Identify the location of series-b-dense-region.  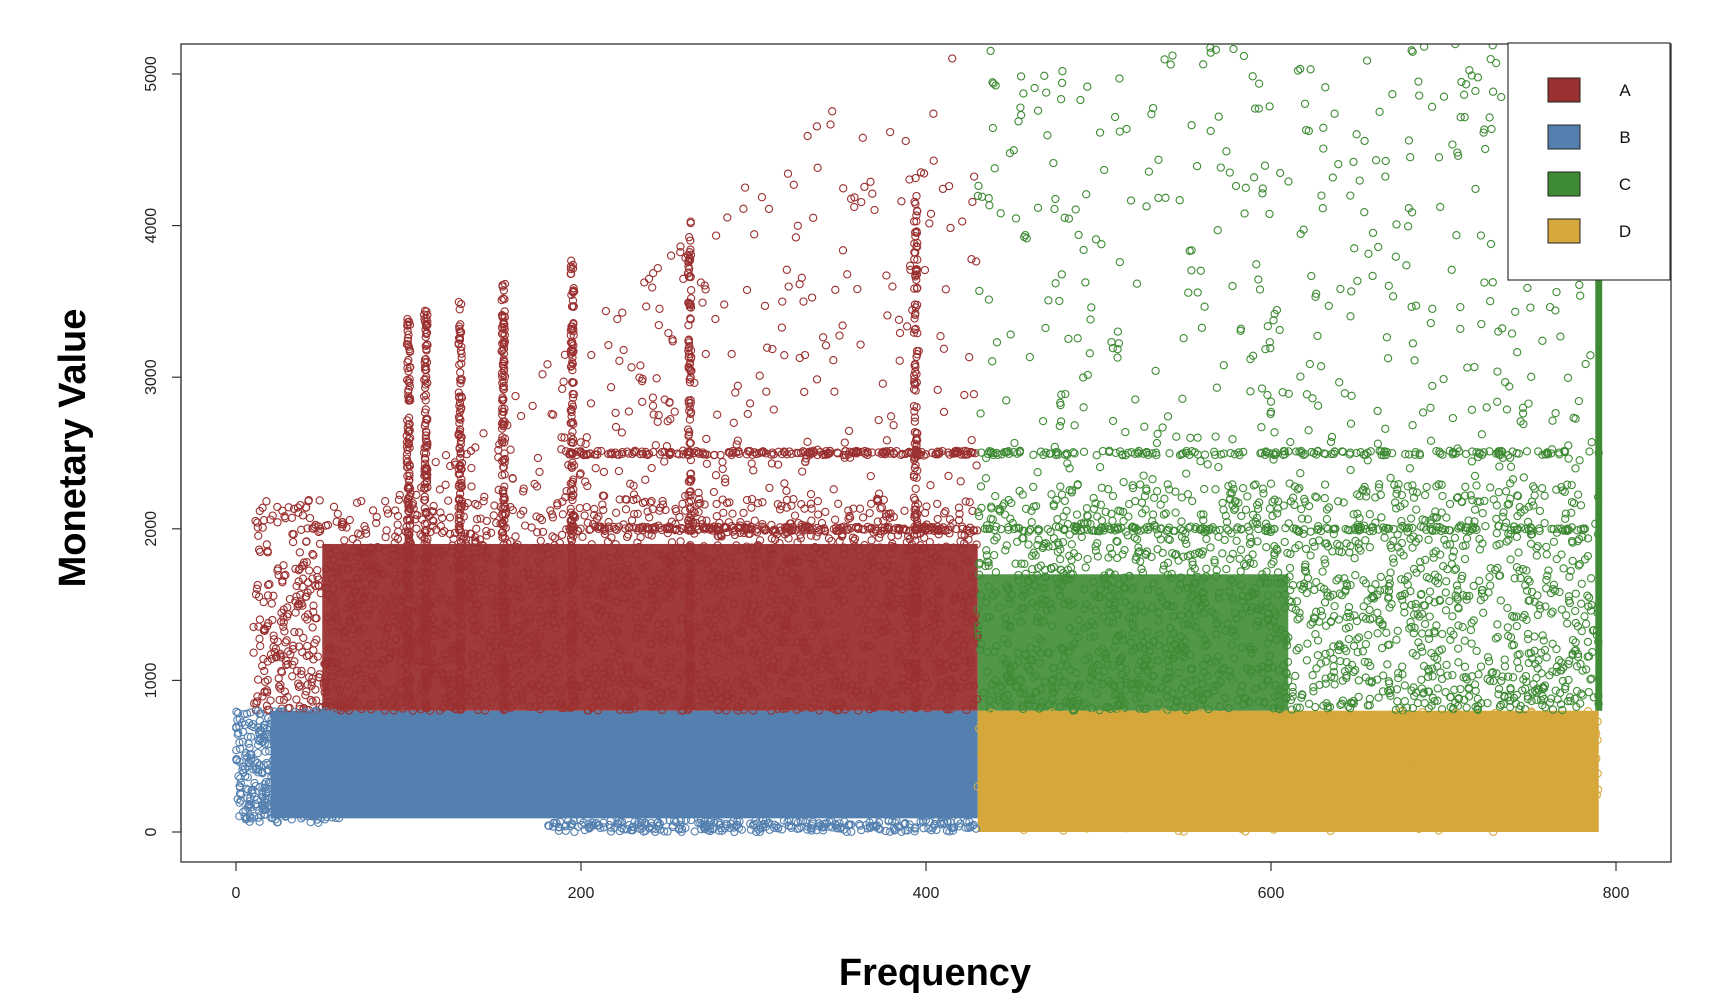
(624, 764).